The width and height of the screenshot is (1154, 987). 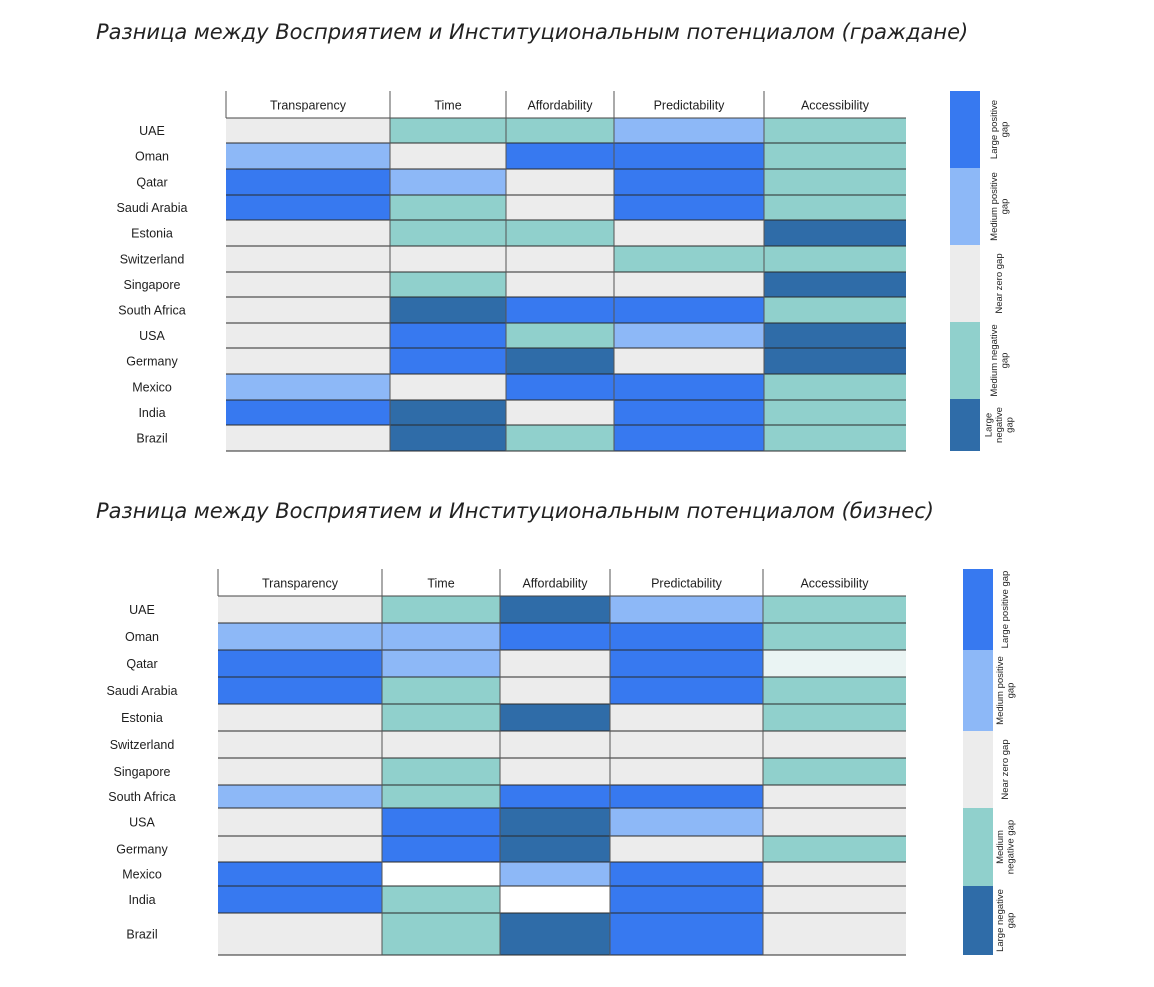 What do you see at coordinates (441, 899) in the screenshot?
I see `business-cell-india-time` at bounding box center [441, 899].